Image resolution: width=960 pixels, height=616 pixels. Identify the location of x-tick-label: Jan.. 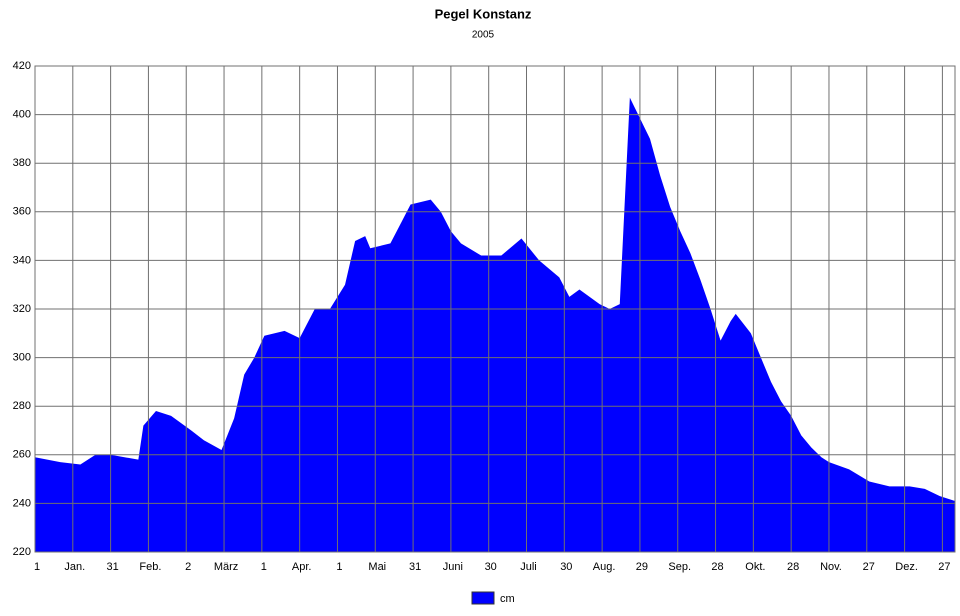
(74, 567).